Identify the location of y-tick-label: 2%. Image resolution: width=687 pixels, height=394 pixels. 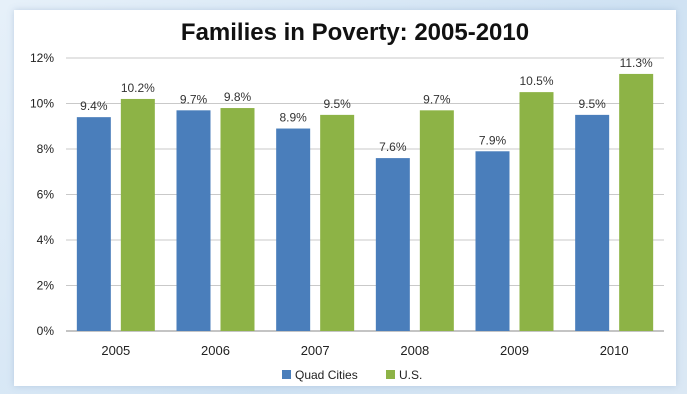
(46, 286).